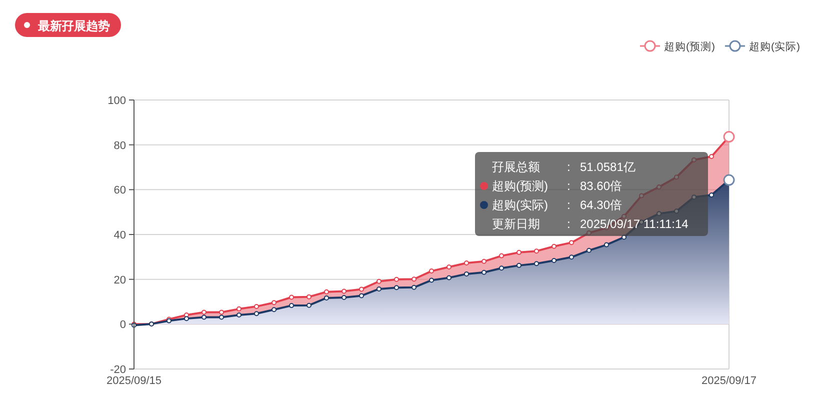 Image resolution: width=832 pixels, height=411 pixels. What do you see at coordinates (123, 325) in the screenshot?
I see `y-tick-label: 0` at bounding box center [123, 325].